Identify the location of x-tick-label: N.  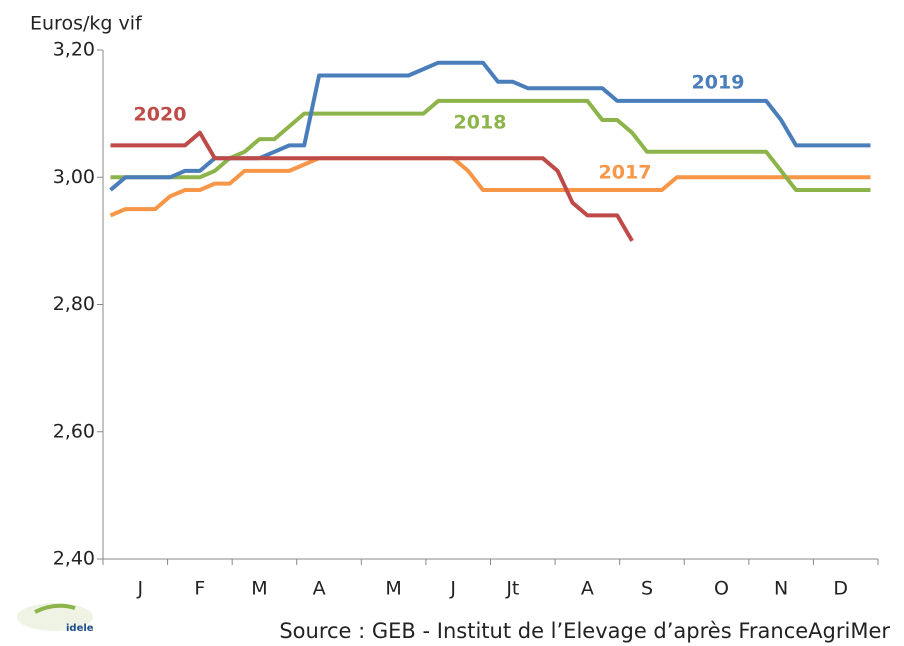
(781, 589).